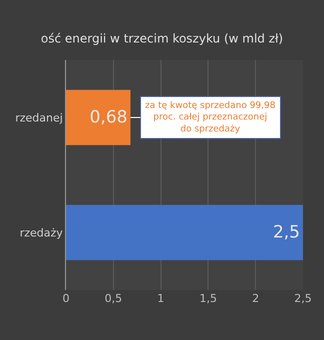 Image resolution: width=324 pixels, height=340 pixels. Describe the element at coordinates (303, 298) in the screenshot. I see `x-tick-label: 2,5` at that location.